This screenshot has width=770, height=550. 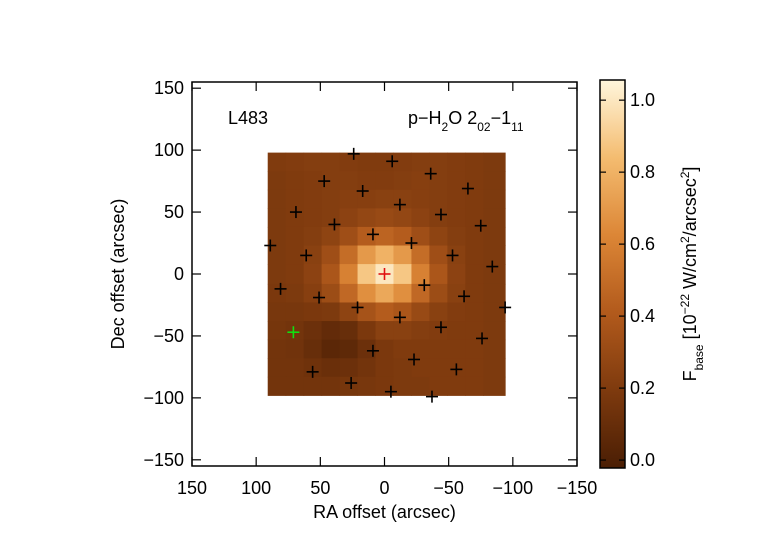 I want to click on x-tick-label: −100, so click(x=513, y=488).